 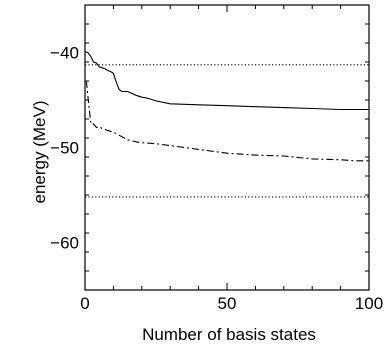 I want to click on series-line-solid, so click(x=226, y=81).